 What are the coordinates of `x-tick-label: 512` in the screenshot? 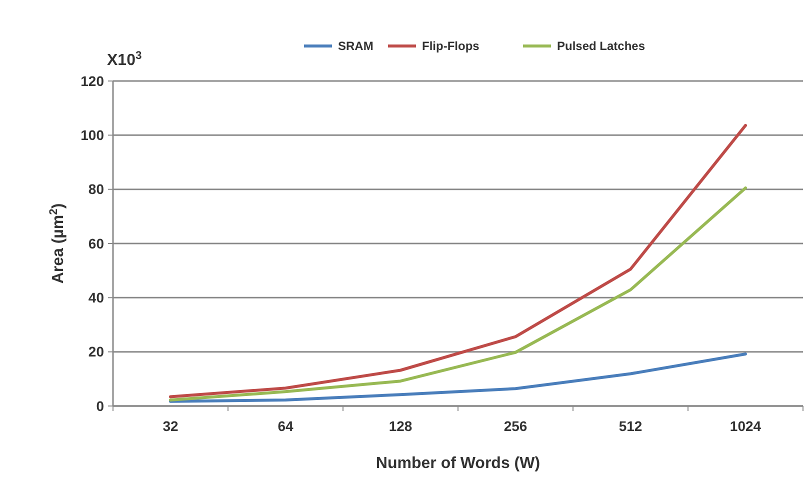 It's located at (630, 426).